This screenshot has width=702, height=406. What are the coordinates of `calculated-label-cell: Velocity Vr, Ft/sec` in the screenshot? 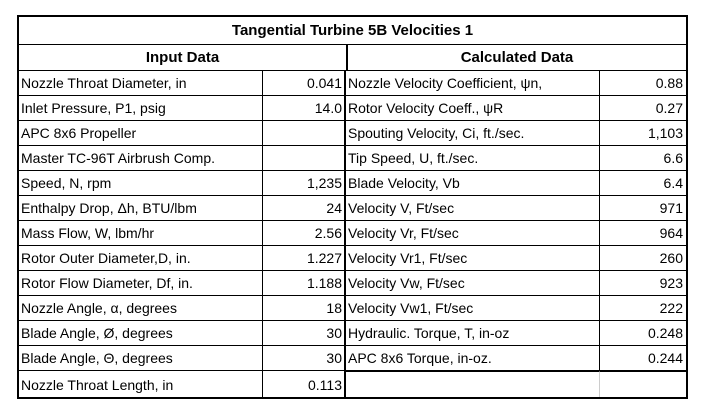 It's located at (473, 233).